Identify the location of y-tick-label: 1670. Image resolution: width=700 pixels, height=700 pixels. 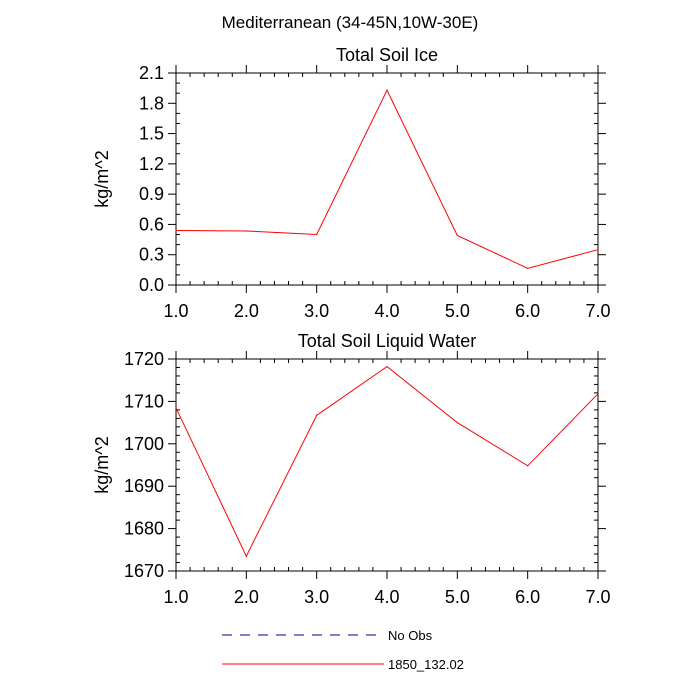
(144, 571).